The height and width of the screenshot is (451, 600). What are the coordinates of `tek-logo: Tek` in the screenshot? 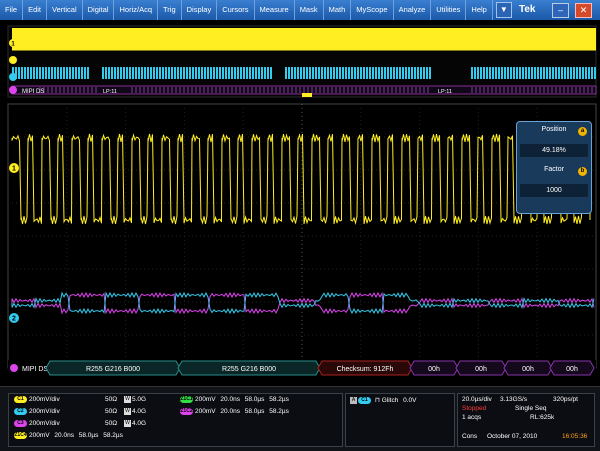 It's located at (527, 9).